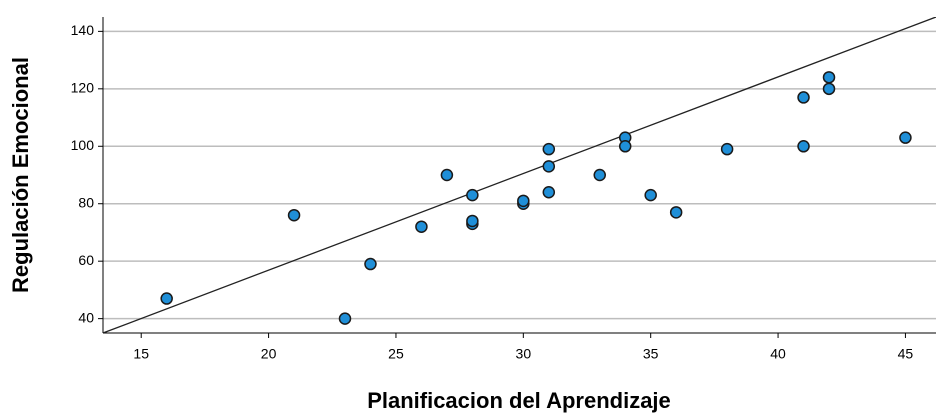  Describe the element at coordinates (83, 88) in the screenshot. I see `y-tick-label: 120` at that location.